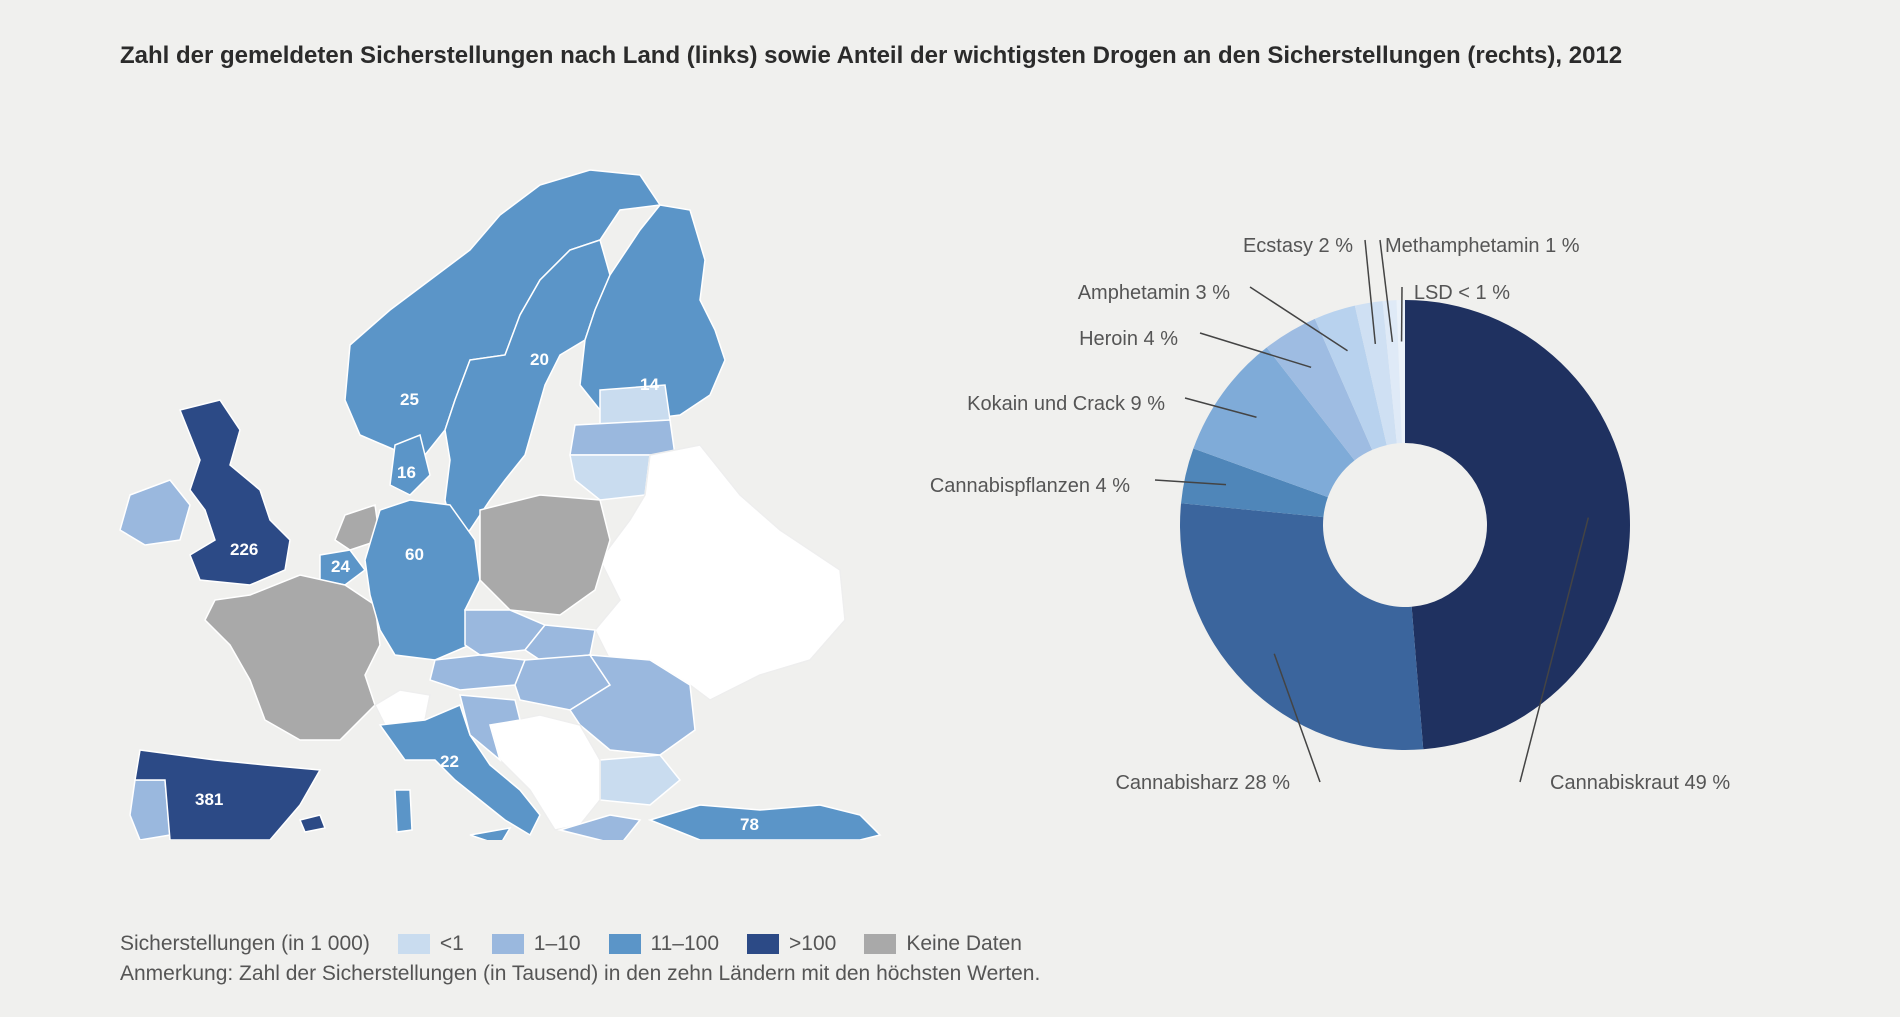 This screenshot has width=1900, height=1017. What do you see at coordinates (622, 437) in the screenshot?
I see `country-latvia` at bounding box center [622, 437].